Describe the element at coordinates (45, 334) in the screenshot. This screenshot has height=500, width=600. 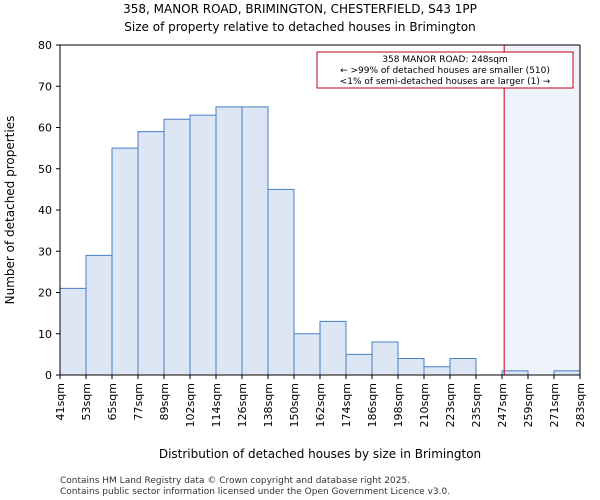
I see `y-tick-label: 10` at that location.